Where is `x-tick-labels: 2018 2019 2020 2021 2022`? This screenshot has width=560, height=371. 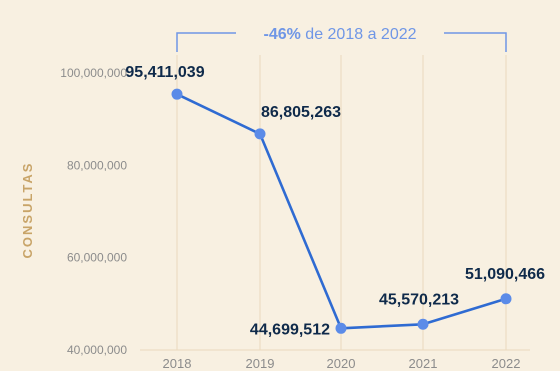 x-tick-labels: 2018 2019 2020 2021 2022 is located at coordinates (342, 363).